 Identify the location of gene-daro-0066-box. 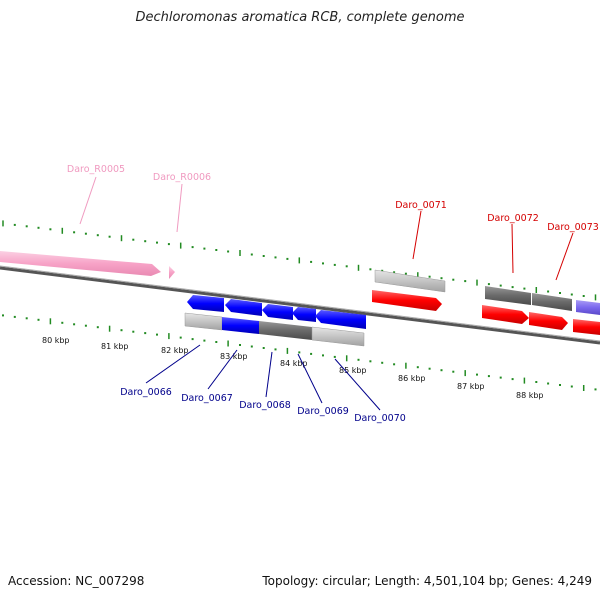
(203, 321).